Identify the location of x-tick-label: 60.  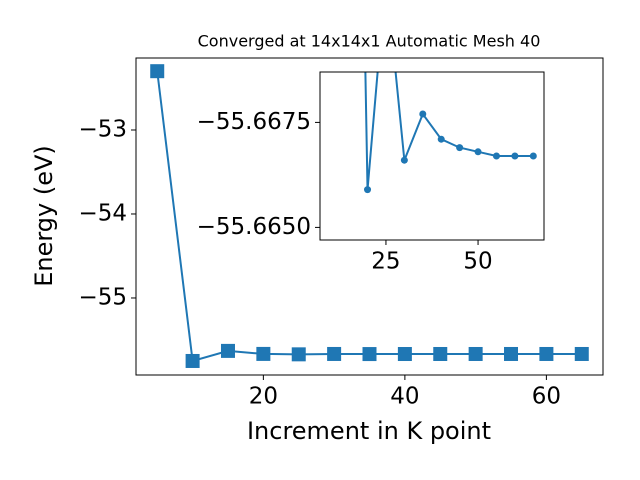
(546, 397).